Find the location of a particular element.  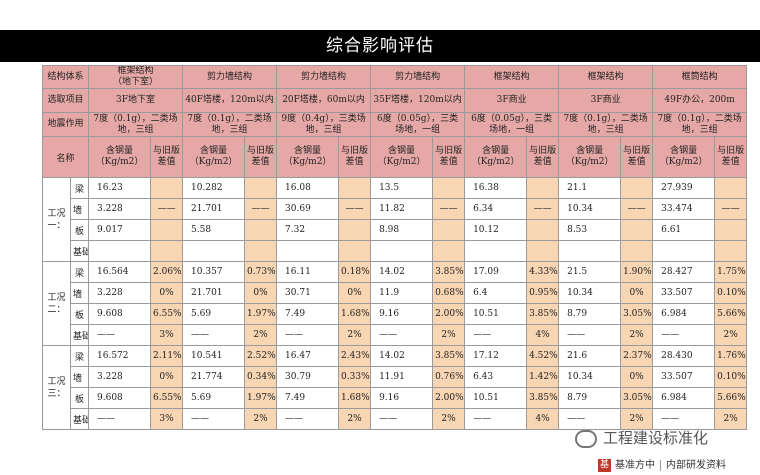

footer-divider is located at coordinates (660, 465).